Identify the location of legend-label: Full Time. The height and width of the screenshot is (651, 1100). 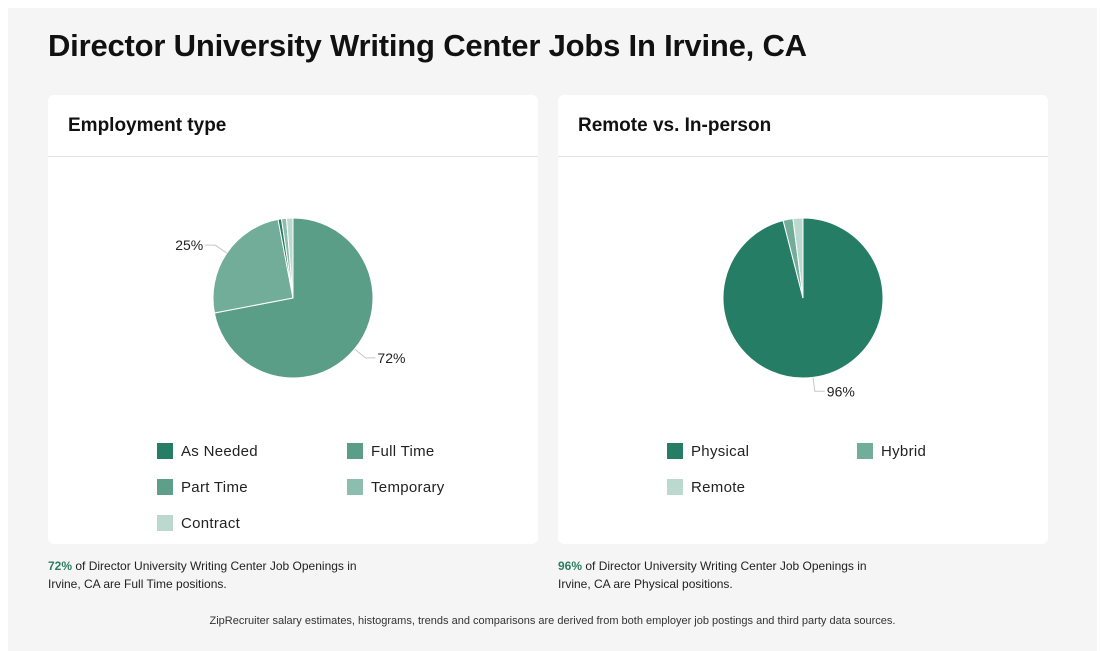
(403, 451).